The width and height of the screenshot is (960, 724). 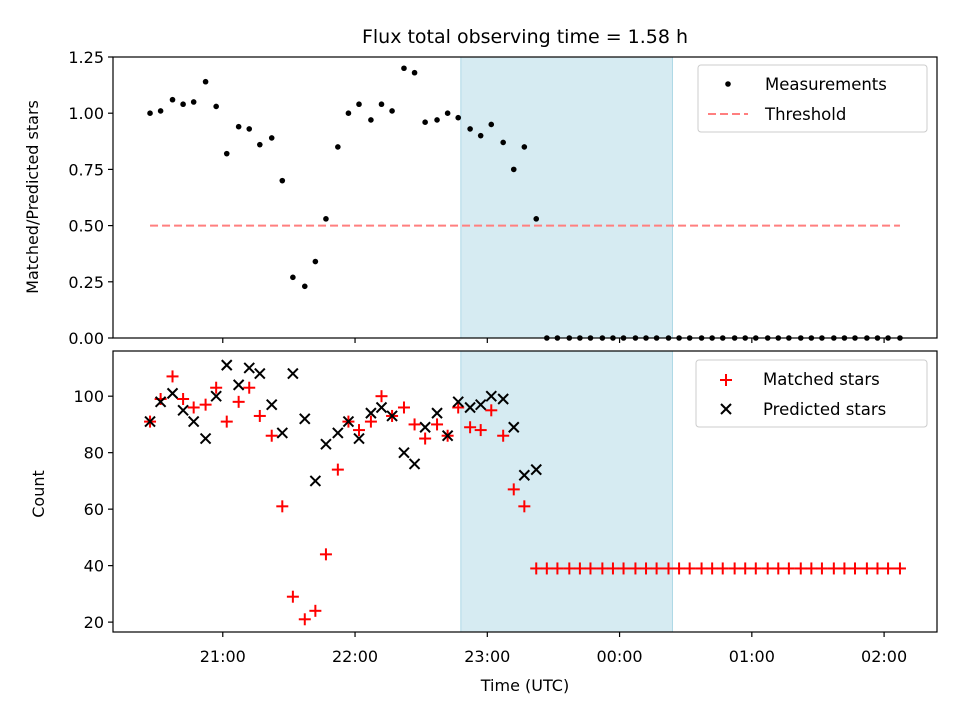 What do you see at coordinates (826, 84) in the screenshot?
I see `legend-measurements-label: Measurements` at bounding box center [826, 84].